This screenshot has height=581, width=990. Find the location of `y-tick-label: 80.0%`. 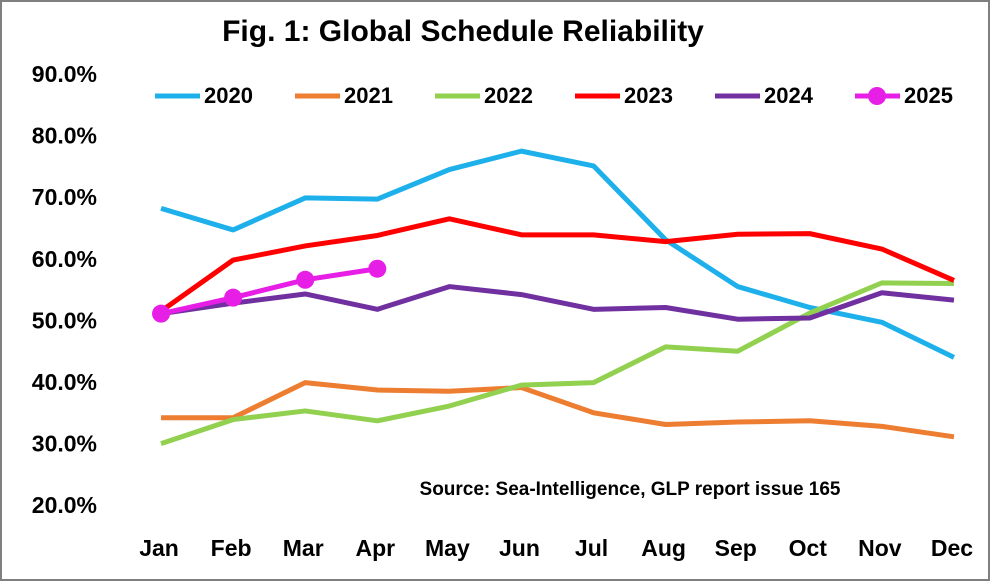

y-tick-label: 80.0% is located at coordinates (64, 136).